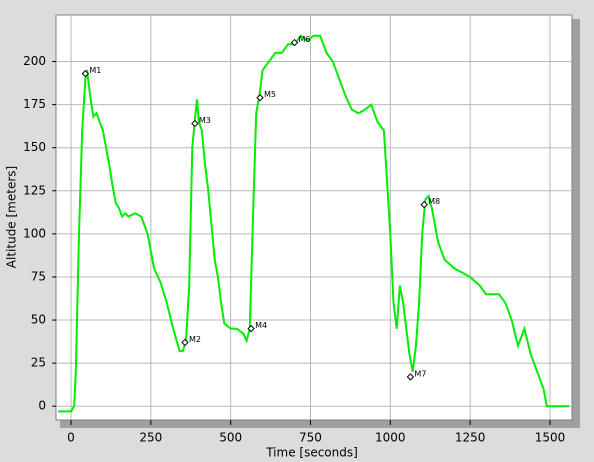 This screenshot has width=594, height=462. I want to click on marker-label: M8, so click(434, 201).